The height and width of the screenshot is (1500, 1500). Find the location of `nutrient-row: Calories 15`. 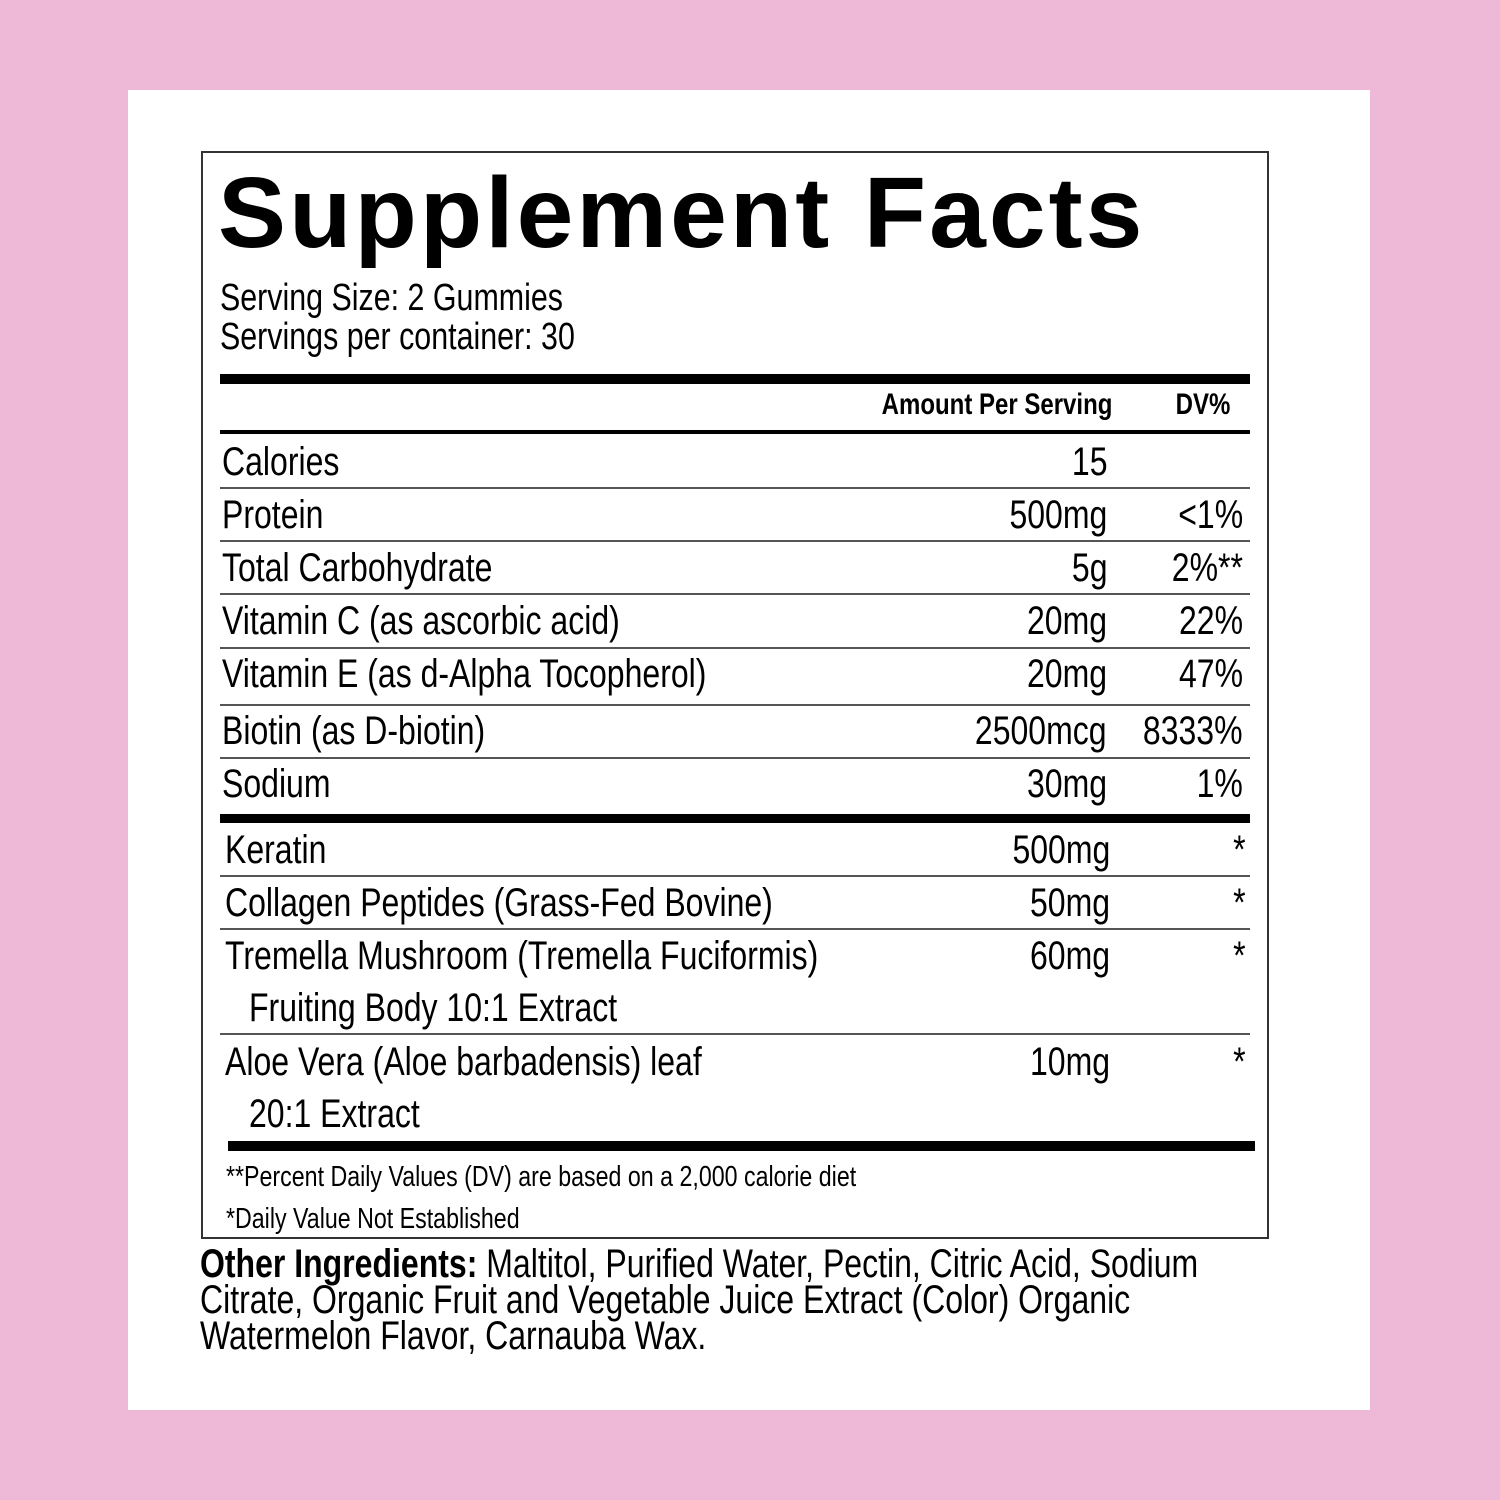

nutrient-row: Calories 15 is located at coordinates (664, 462).